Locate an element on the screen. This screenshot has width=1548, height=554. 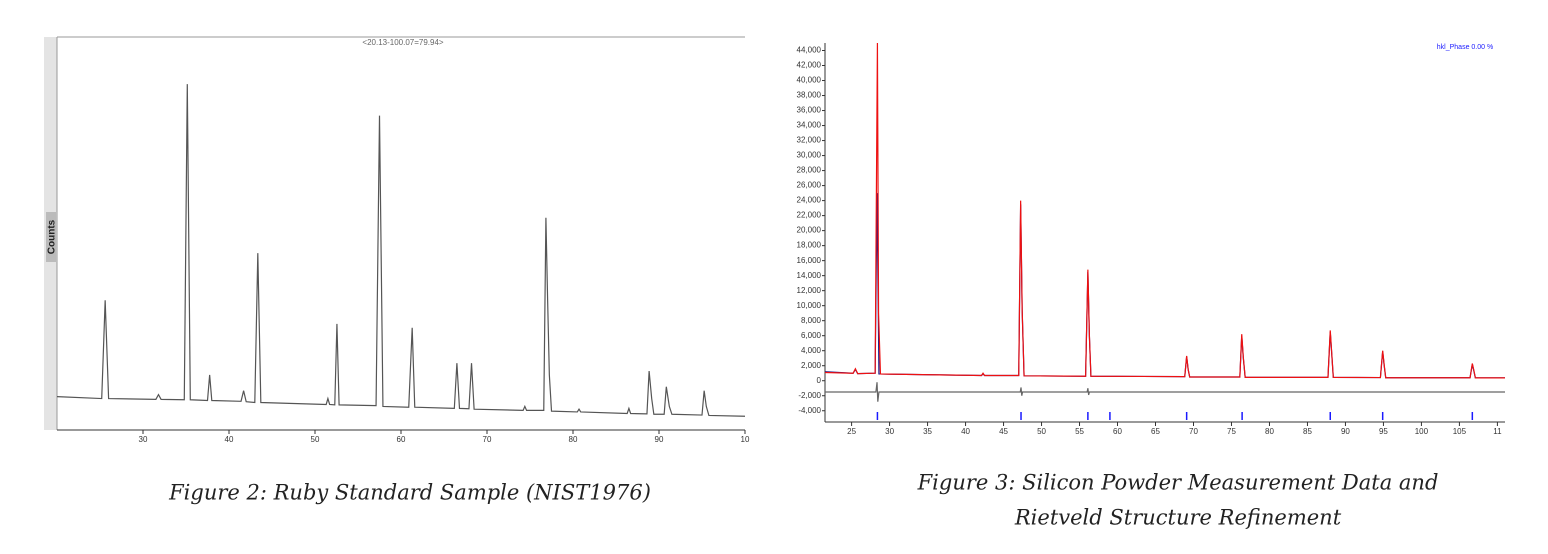
y-tick-label: 26,000 is located at coordinates (809, 185).